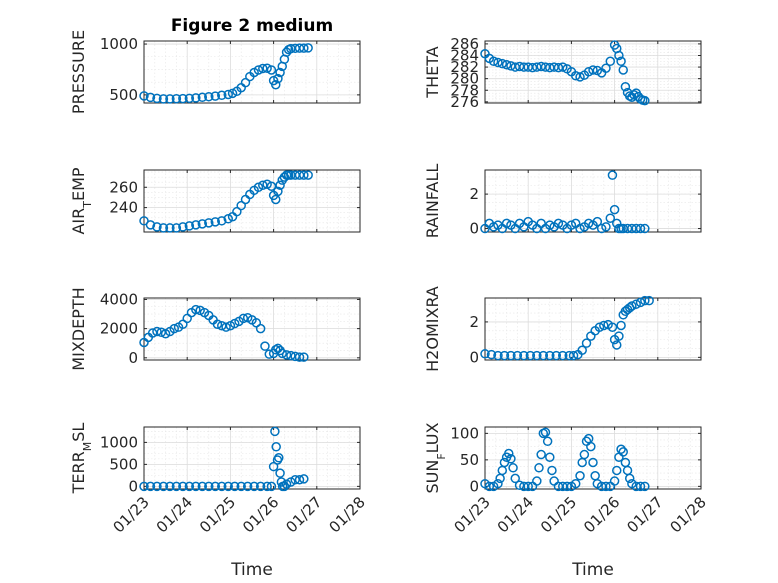 Image resolution: width=778 pixels, height=583 pixels. Describe the element at coordinates (435, 457) in the screenshot. I see `y-axis-label: SUNFLUX` at that location.